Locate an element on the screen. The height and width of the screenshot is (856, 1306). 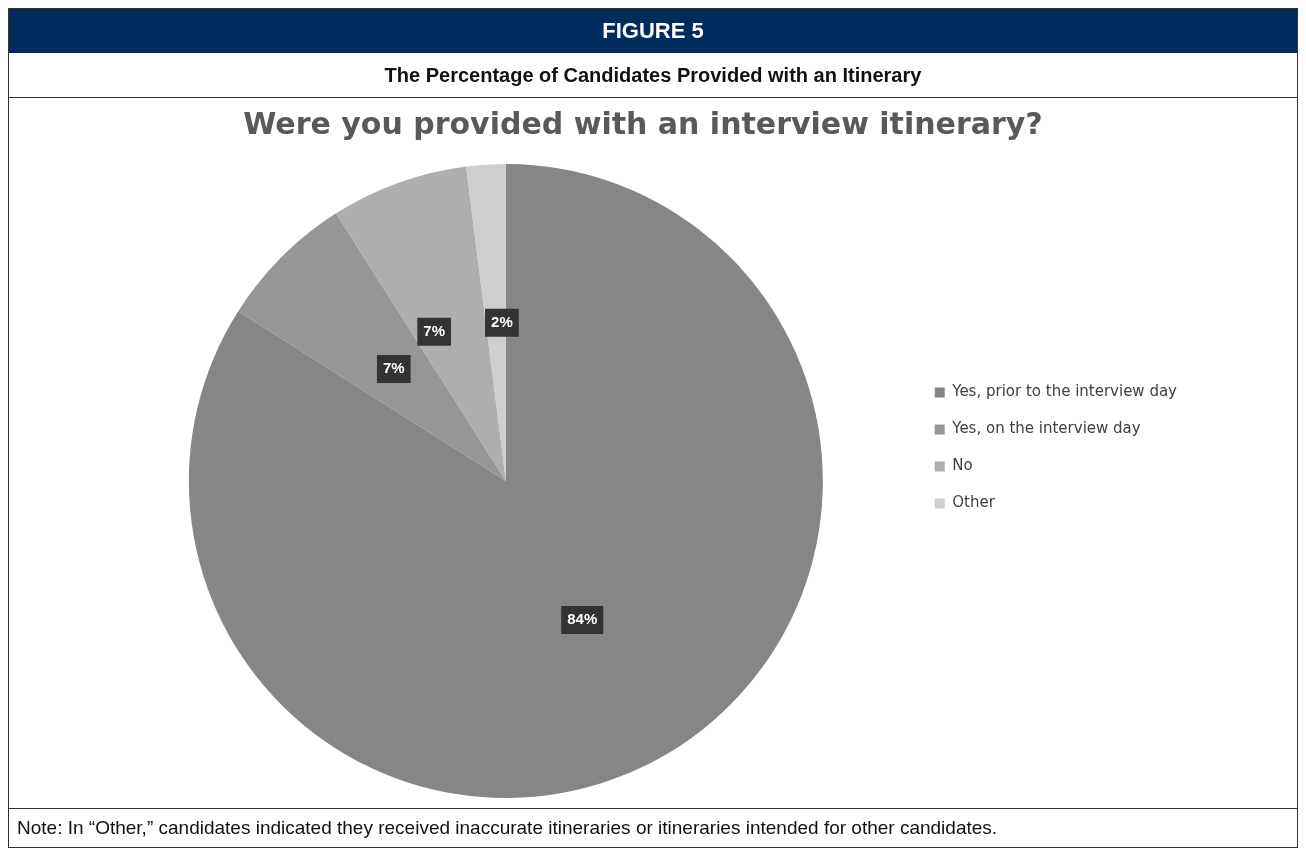
text: Note: In “Other,” candidates indicated they received inaccurate itineraries or itineraries intended for other candidates. is located at coordinates (653, 827).